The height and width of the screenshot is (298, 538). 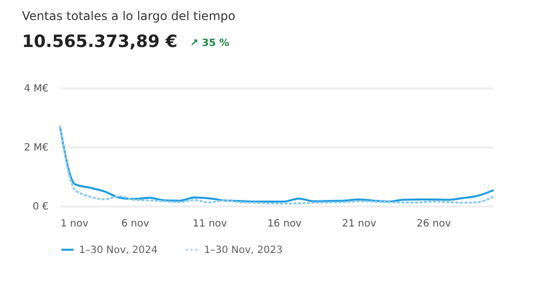 What do you see at coordinates (74, 224) in the screenshot?
I see `x-tick-label: 1 nov` at bounding box center [74, 224].